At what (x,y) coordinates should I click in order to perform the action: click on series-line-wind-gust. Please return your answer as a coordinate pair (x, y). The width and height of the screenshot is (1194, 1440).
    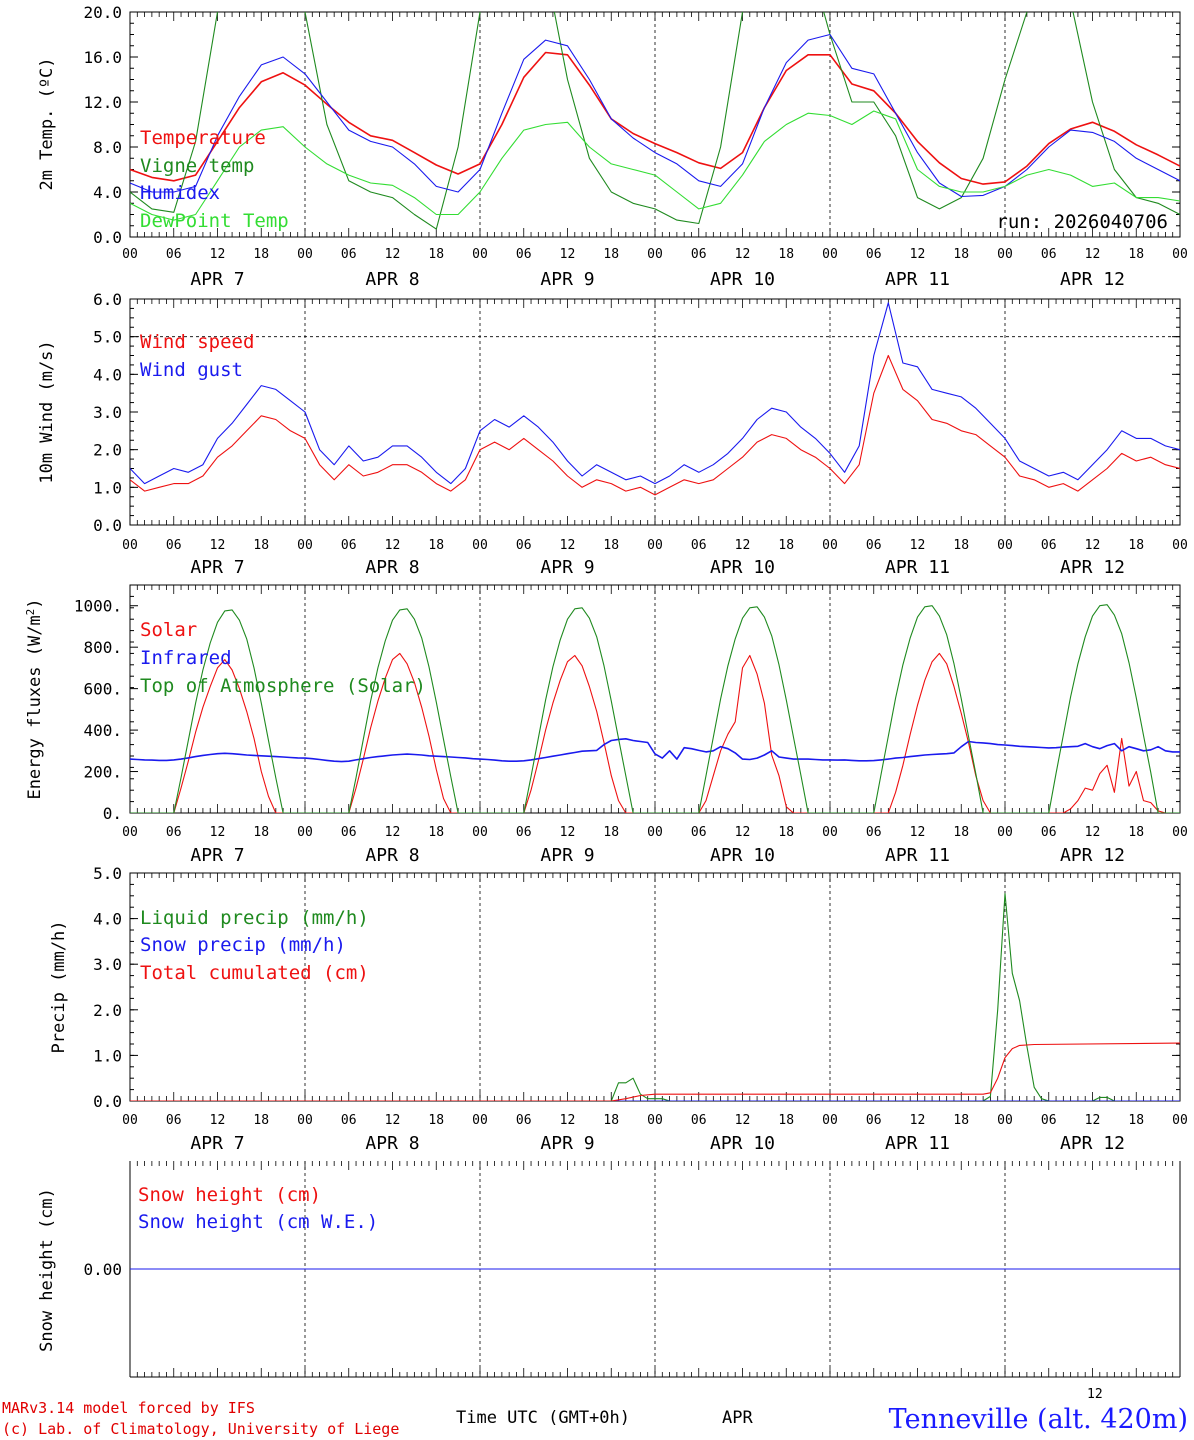
    Looking at the image, I should click on (655, 393).